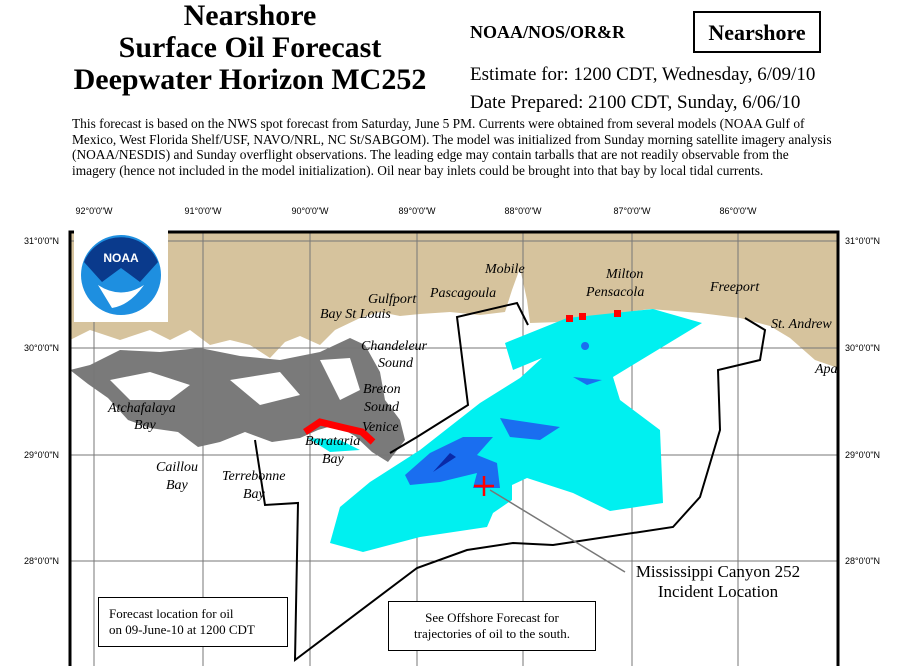  Describe the element at coordinates (310, 211) in the screenshot. I see `longitude-label: 90°0'0"W` at that location.